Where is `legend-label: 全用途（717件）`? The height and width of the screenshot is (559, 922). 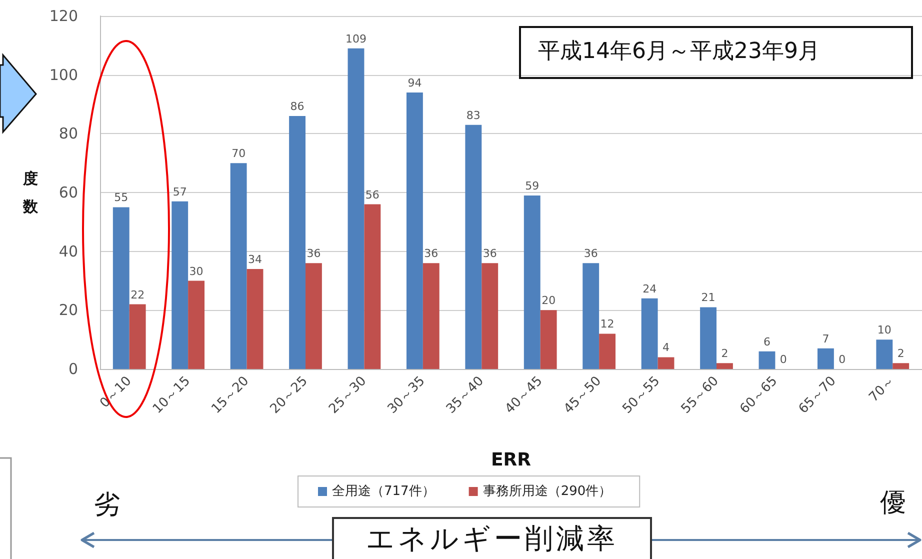
legend-label: 全用途（717件） is located at coordinates (383, 491).